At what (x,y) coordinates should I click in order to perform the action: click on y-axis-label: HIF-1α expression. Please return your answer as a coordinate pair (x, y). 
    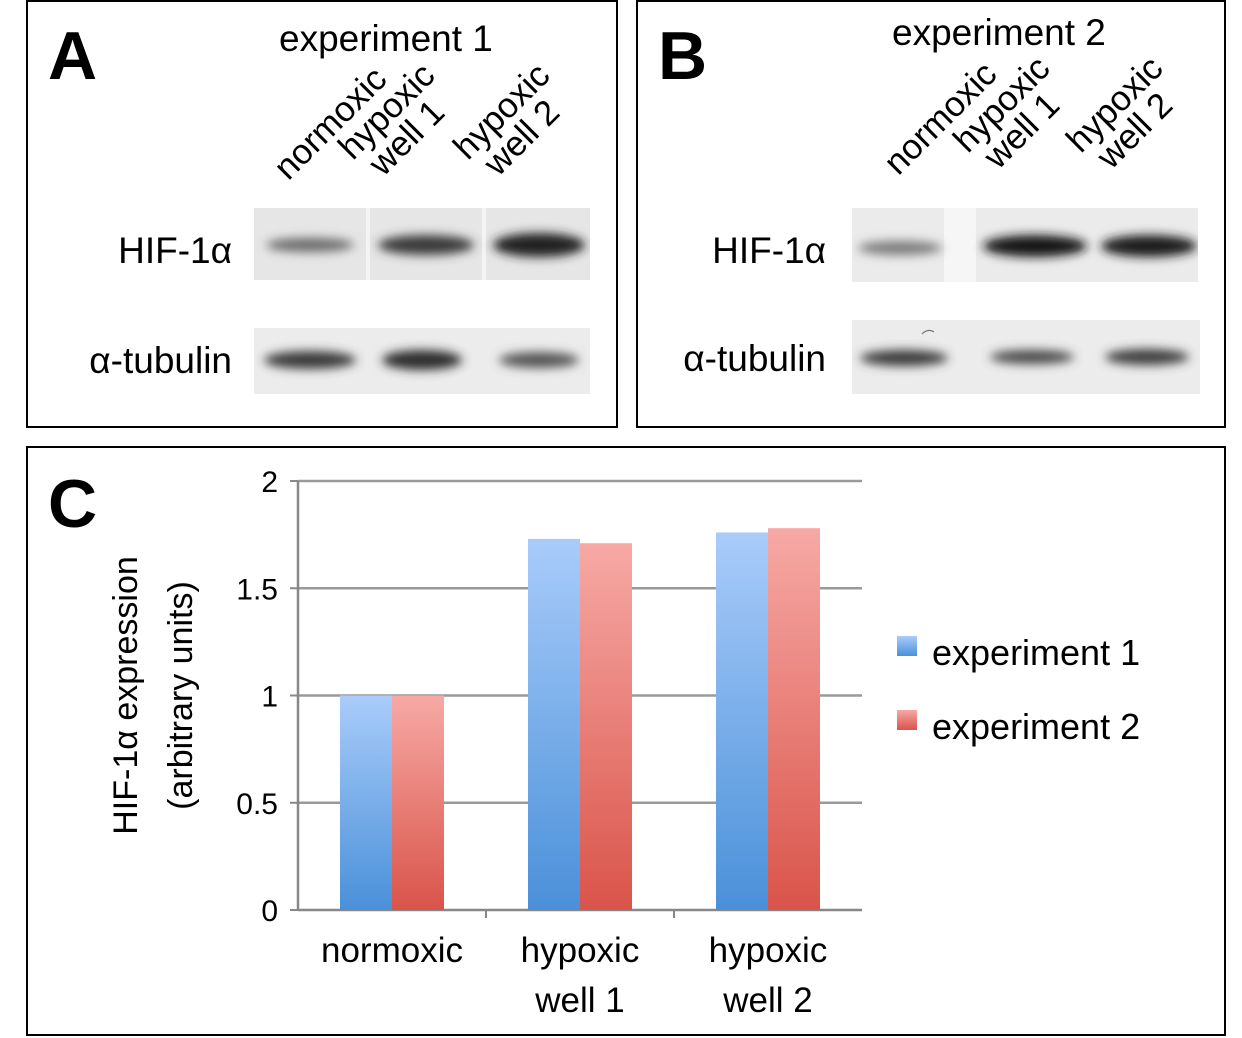
    Looking at the image, I should click on (126, 695).